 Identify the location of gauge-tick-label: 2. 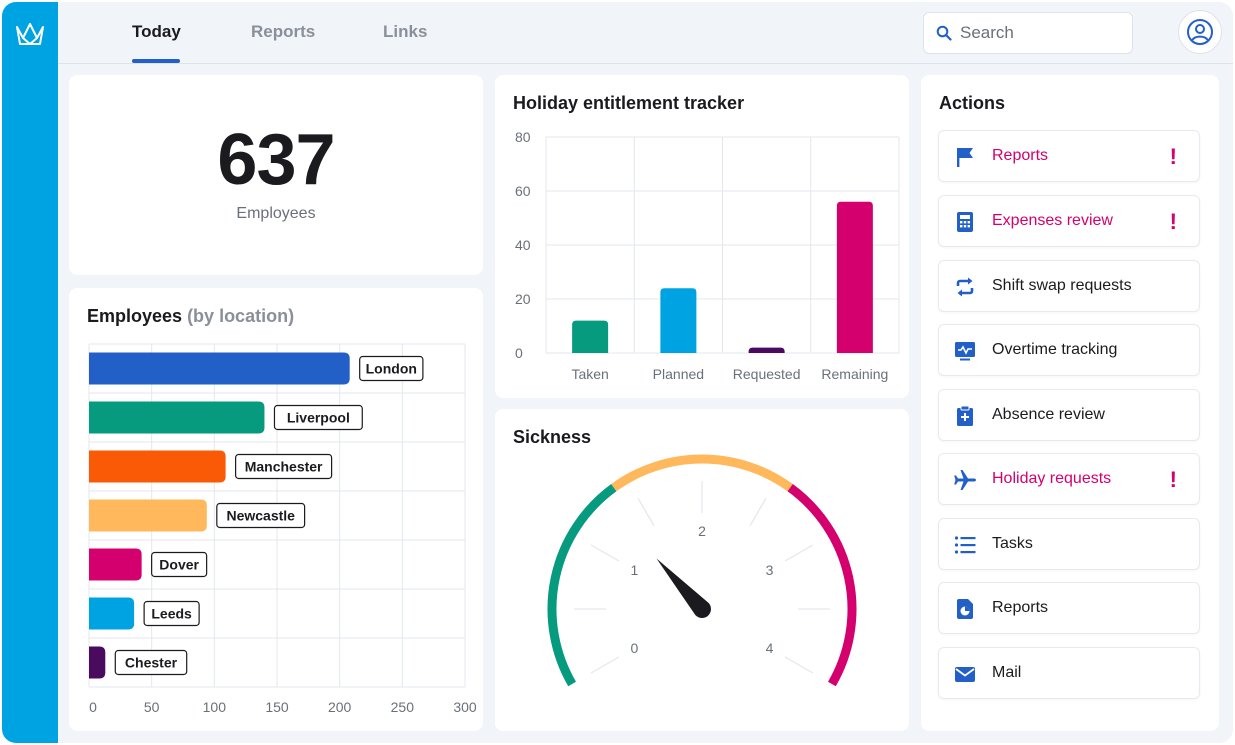
(702, 531).